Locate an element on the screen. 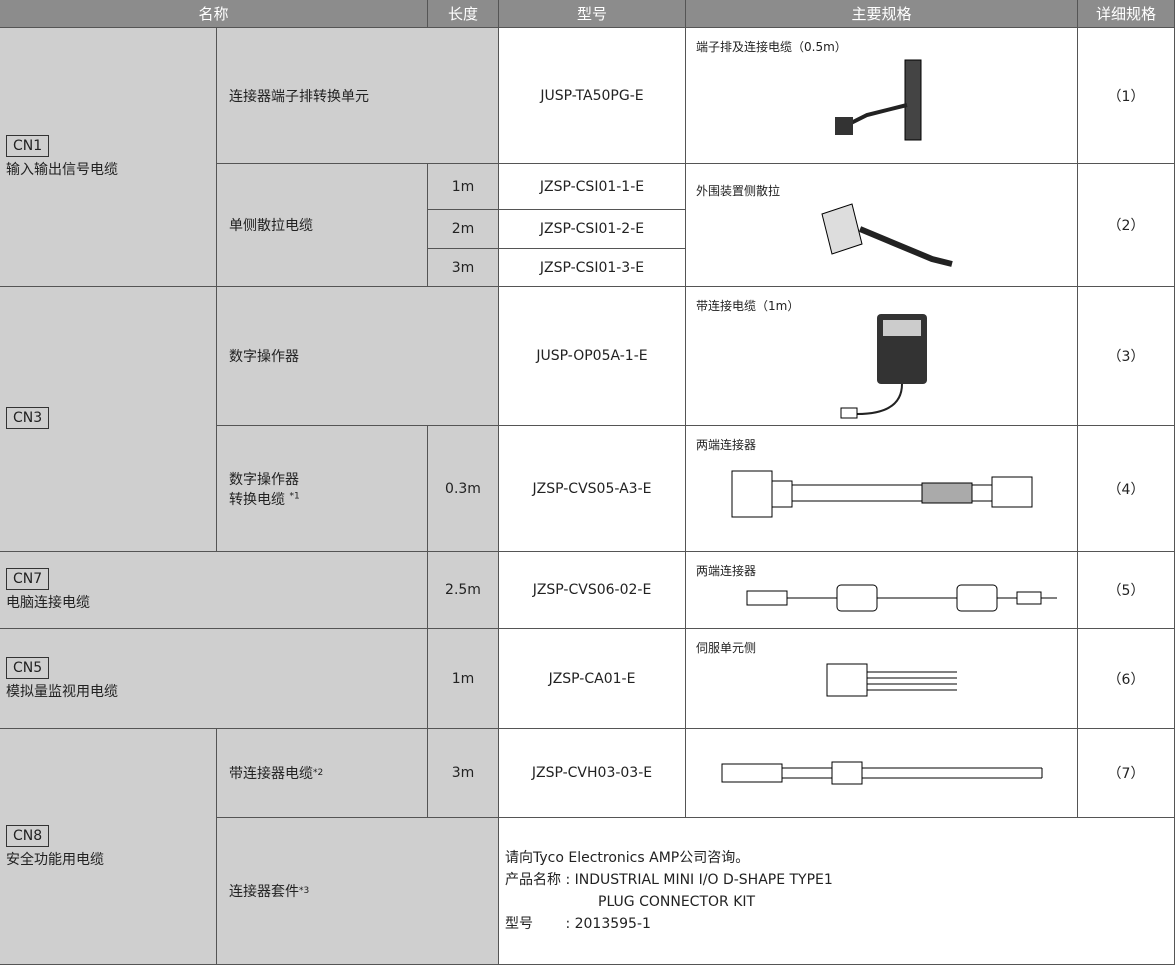 This screenshot has width=1175, height=965. header-cell: 型号 is located at coordinates (592, 14).